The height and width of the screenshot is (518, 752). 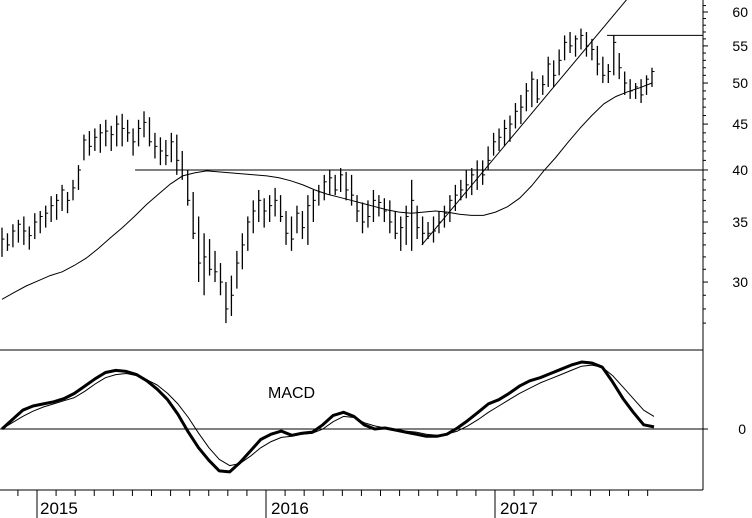 What do you see at coordinates (740, 282) in the screenshot?
I see `price-tick-label: 30` at bounding box center [740, 282].